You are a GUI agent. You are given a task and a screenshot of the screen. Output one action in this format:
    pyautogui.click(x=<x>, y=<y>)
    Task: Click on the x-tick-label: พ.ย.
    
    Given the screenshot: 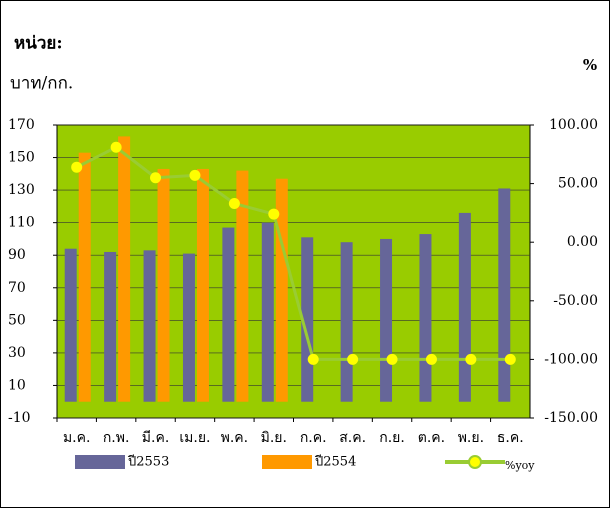 What is the action you would take?
    pyautogui.click(x=471, y=438)
    